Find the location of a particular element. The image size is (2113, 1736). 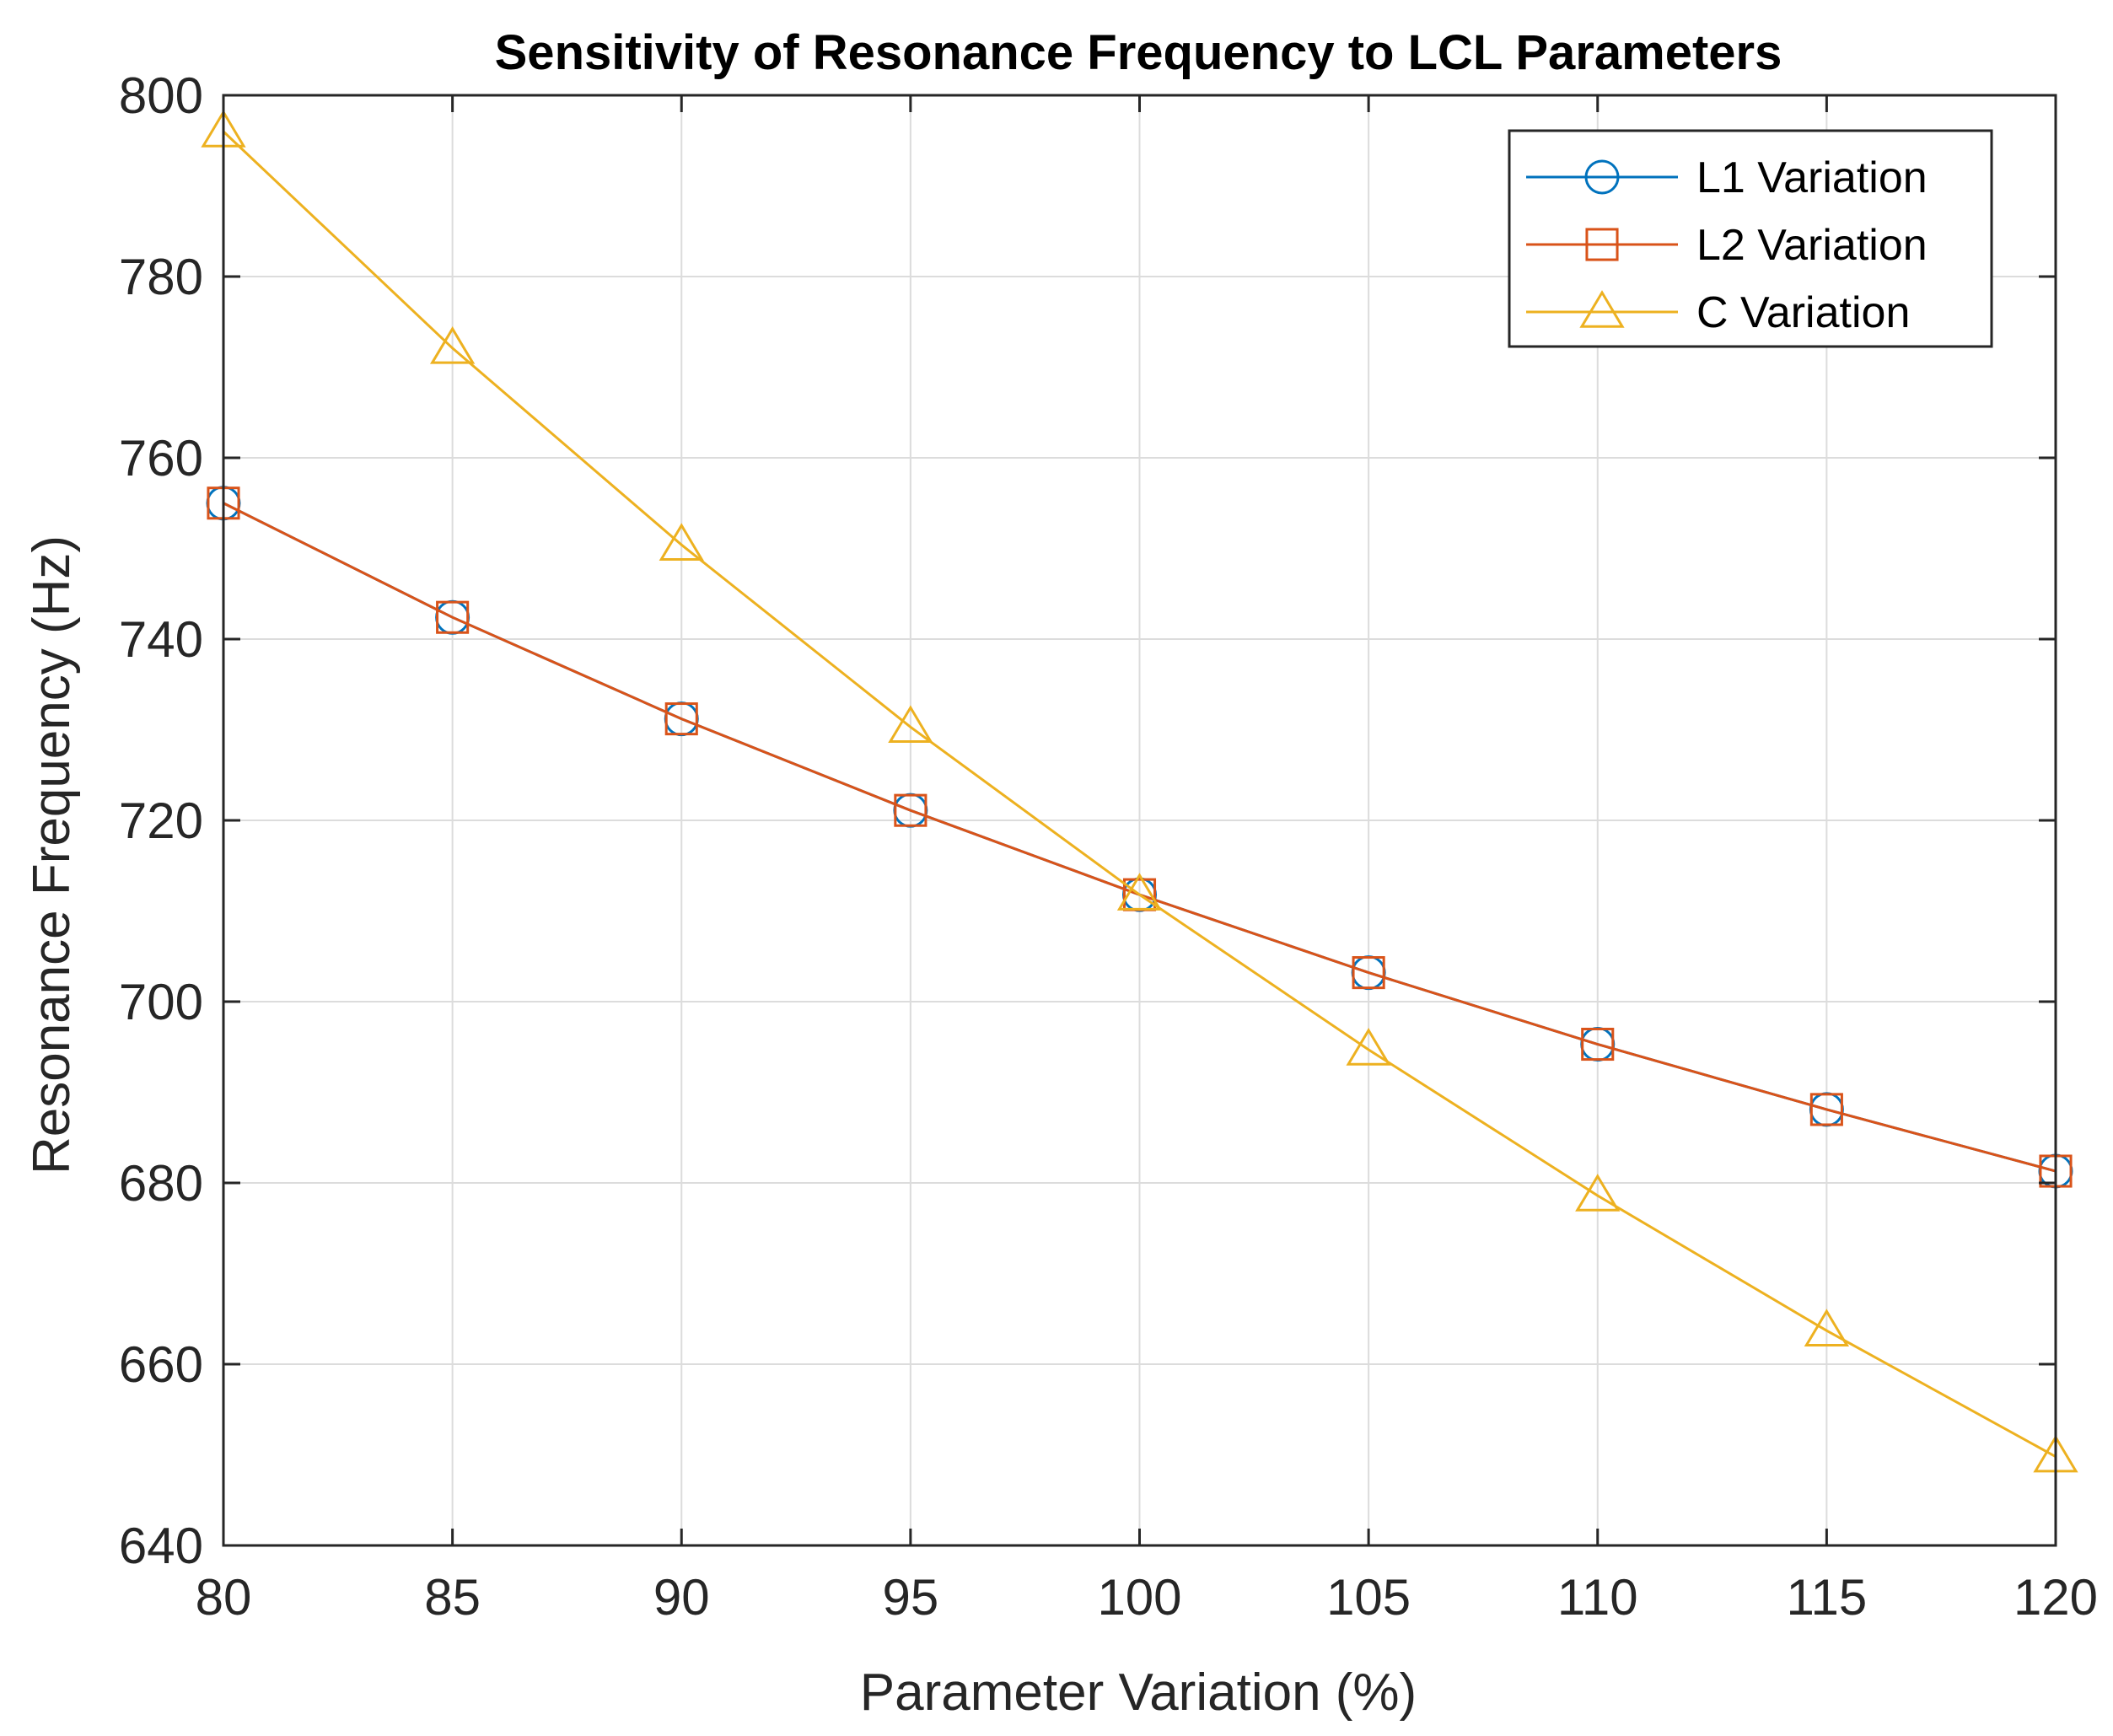

x-tick-label: 110 is located at coordinates (1598, 1597).